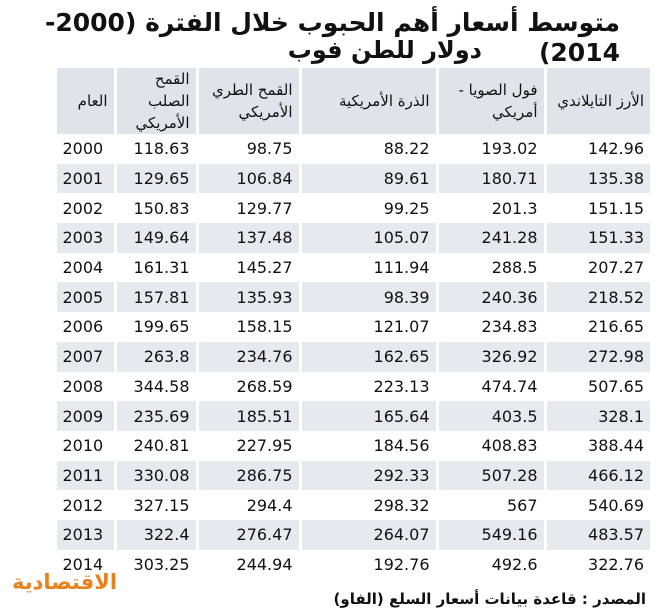 This screenshot has height=614, width=660. What do you see at coordinates (155, 445) in the screenshot?
I see `table-cell: 240.81` at bounding box center [155, 445].